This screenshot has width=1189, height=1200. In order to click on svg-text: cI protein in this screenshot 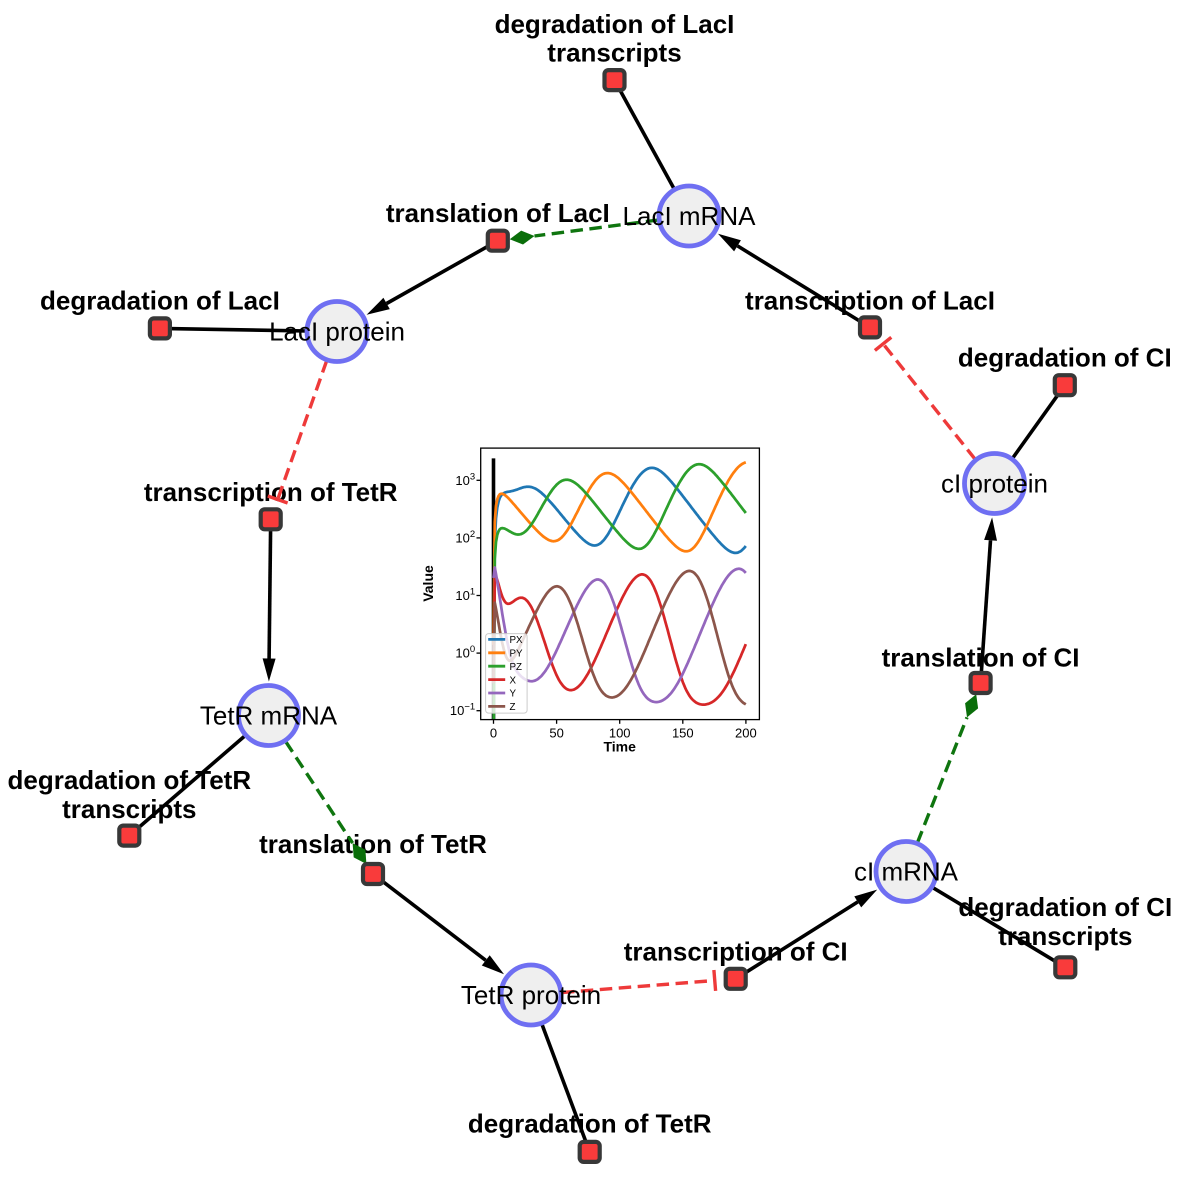, I will do `click(994, 484)`.